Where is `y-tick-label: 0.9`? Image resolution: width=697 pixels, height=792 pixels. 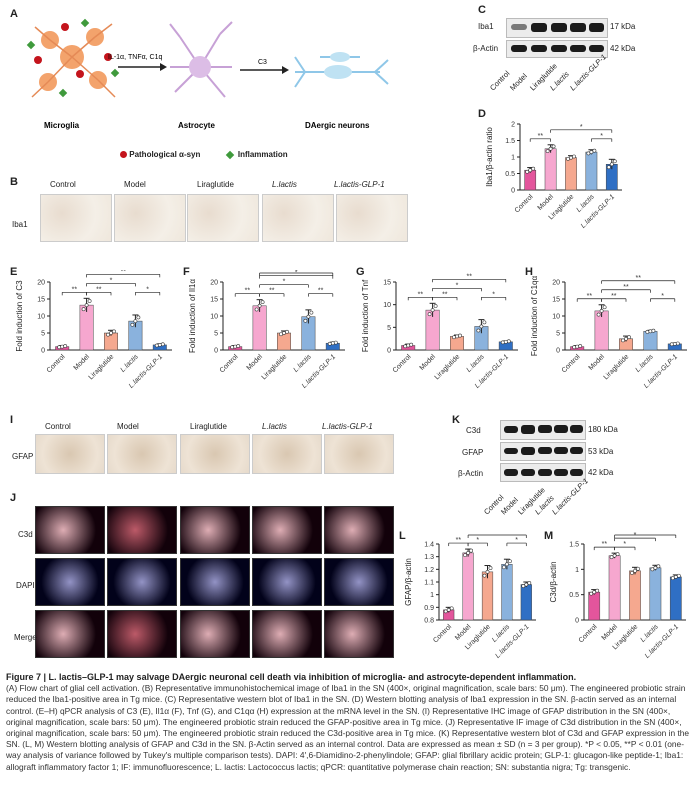
y-tick-label: 0.9 is located at coordinates (429, 608).